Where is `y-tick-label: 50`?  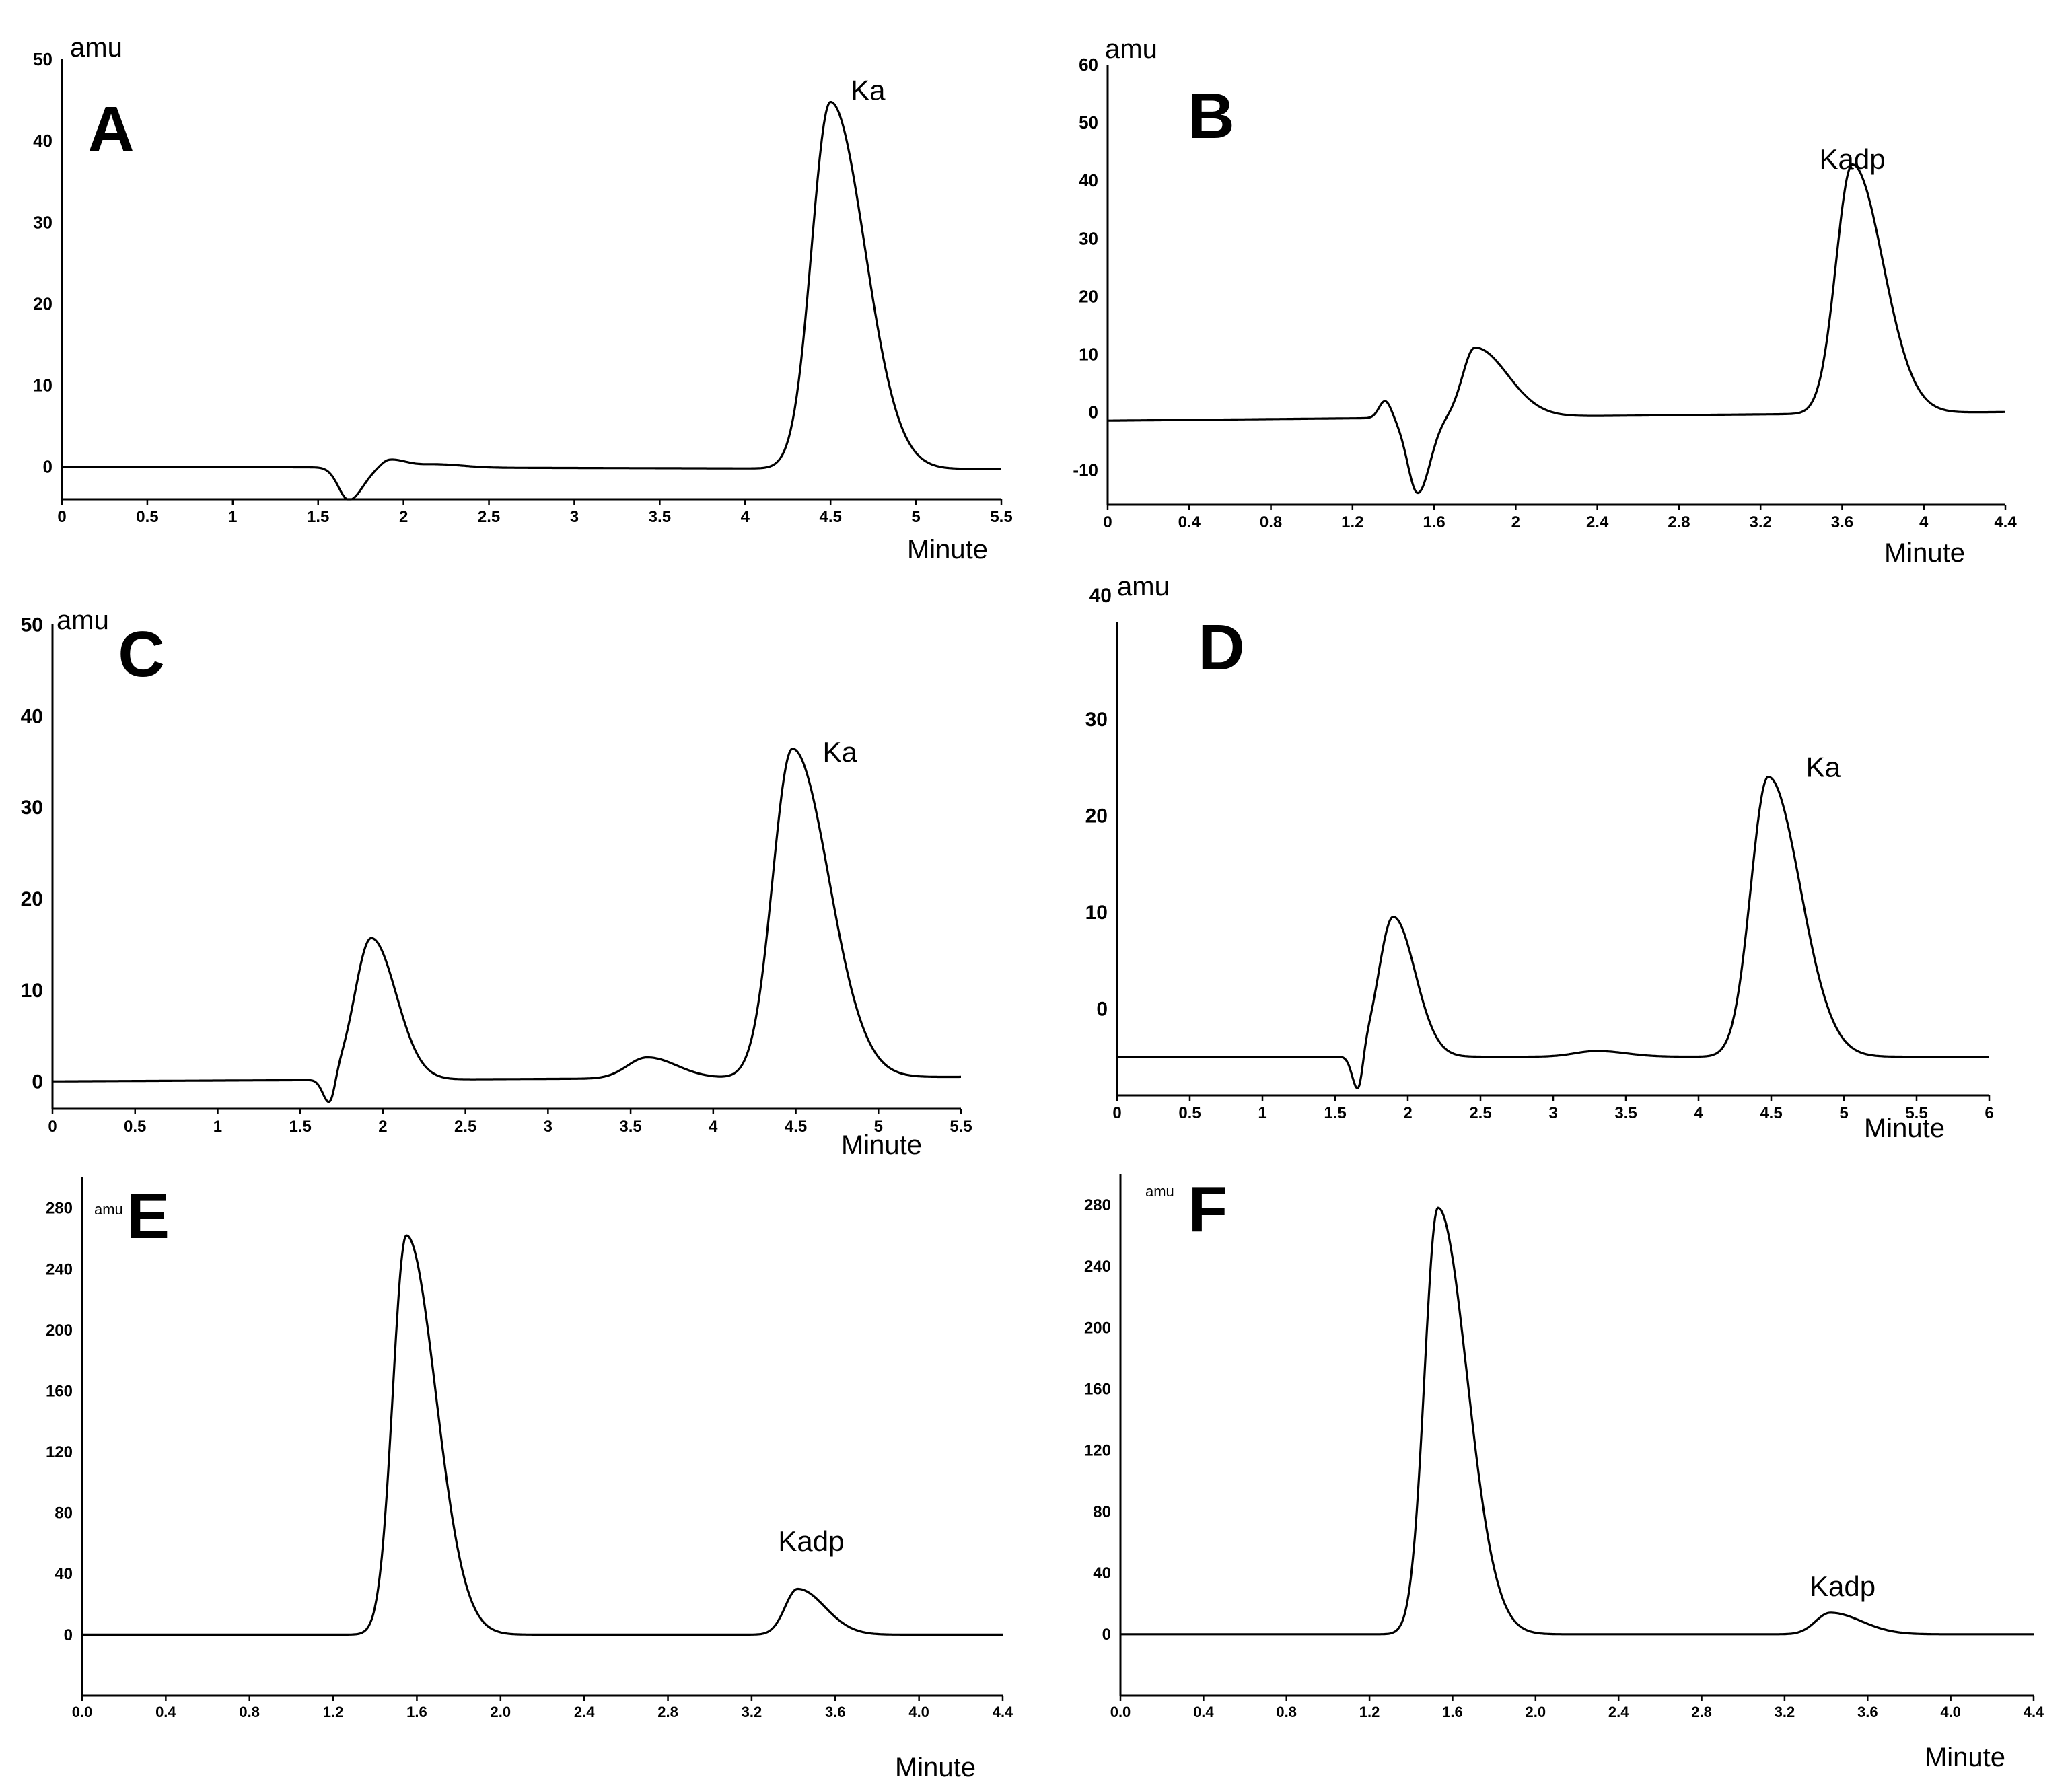 y-tick-label: 50 is located at coordinates (1088, 123).